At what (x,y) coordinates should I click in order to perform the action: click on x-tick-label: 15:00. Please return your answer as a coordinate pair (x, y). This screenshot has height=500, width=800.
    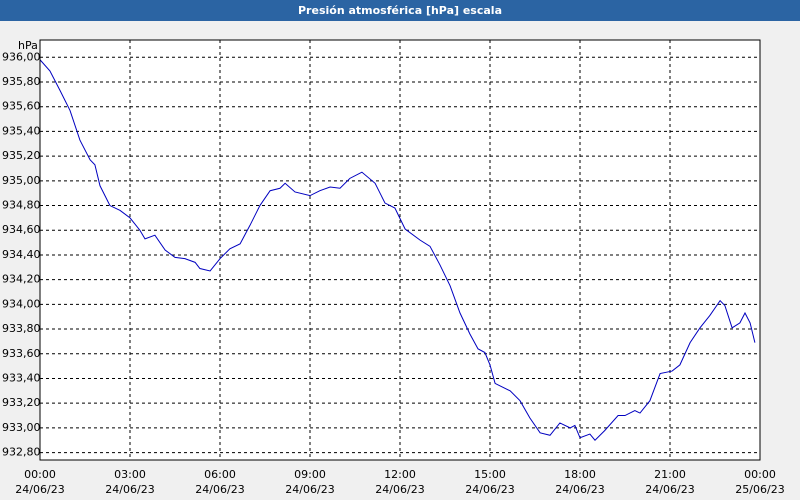
    Looking at the image, I should click on (490, 474).